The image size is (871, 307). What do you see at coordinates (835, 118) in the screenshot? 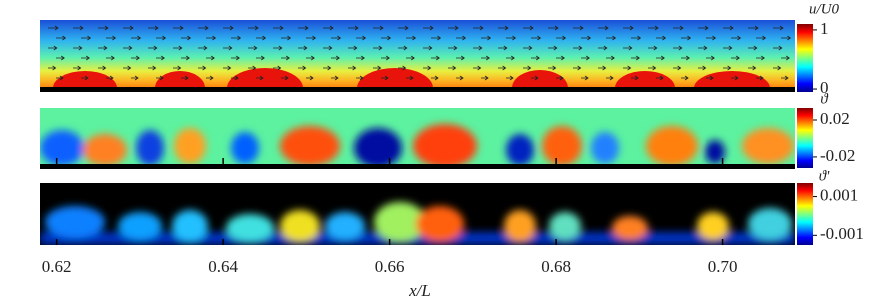
I see `colorbar-tick-label: 0.02` at bounding box center [835, 118].